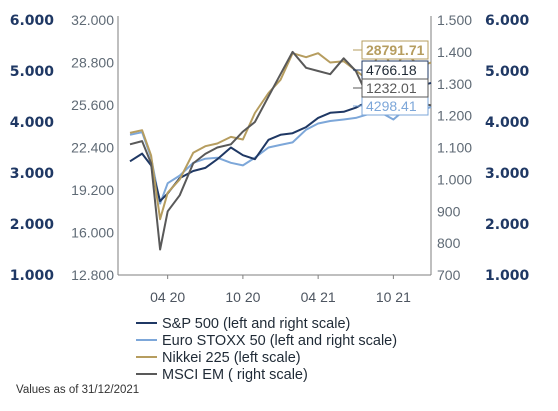 Image resolution: width=558 pixels, height=411 pixels. What do you see at coordinates (92, 63) in the screenshot?
I see `inner-left-tick: 28.800` at bounding box center [92, 63].